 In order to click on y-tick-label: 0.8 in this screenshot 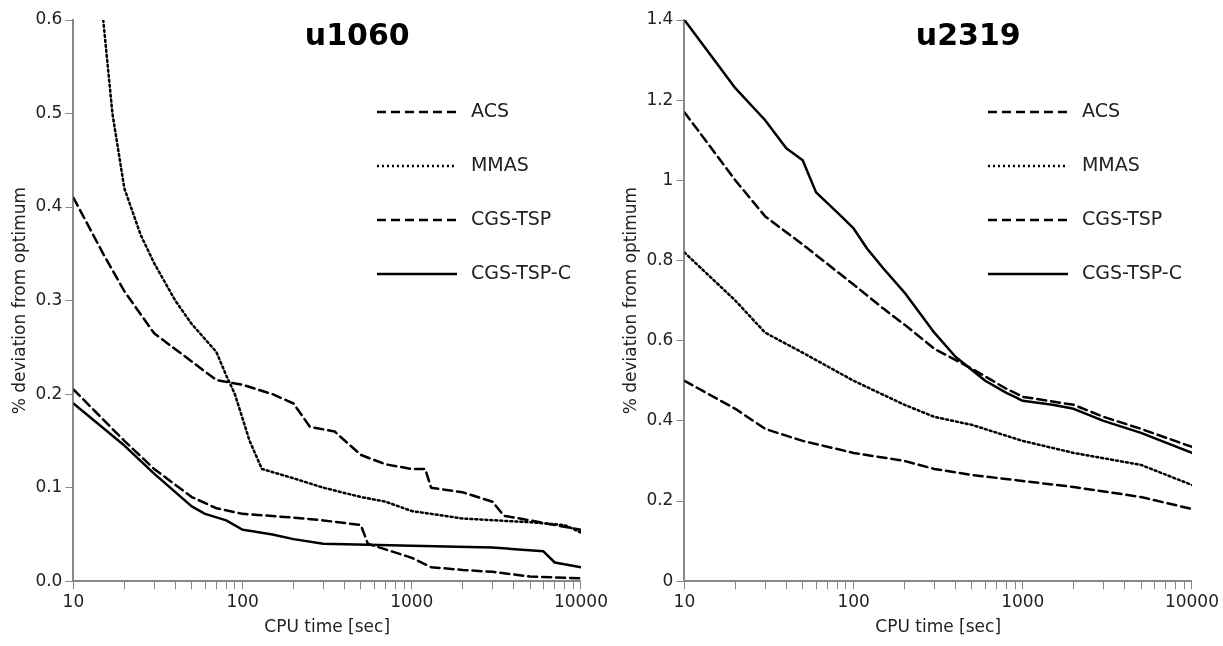, I will do `click(660, 258)`.